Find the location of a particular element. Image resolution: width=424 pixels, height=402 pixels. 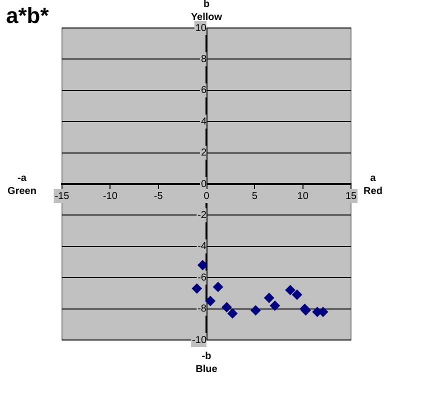

y-tick-label: 4 is located at coordinates (203, 122).